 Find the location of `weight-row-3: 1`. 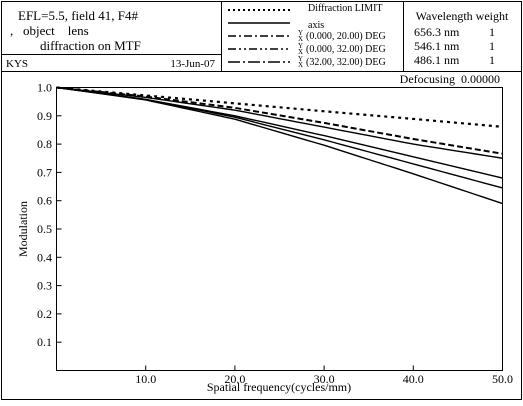

weight-row-3: 1 is located at coordinates (492, 60).